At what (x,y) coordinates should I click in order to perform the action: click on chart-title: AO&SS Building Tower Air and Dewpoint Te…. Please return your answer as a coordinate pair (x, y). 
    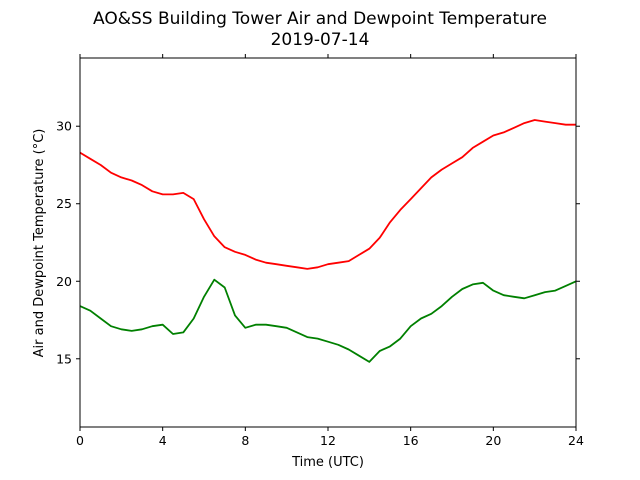
    Looking at the image, I should click on (320, 19).